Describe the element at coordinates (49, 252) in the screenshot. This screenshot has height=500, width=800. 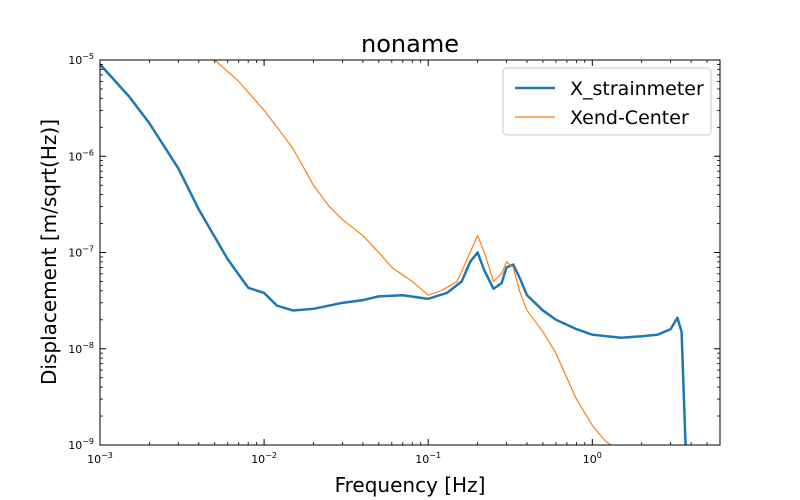
I see `y-axis-label: Displacement [m/sqrt(Hz)]` at that location.